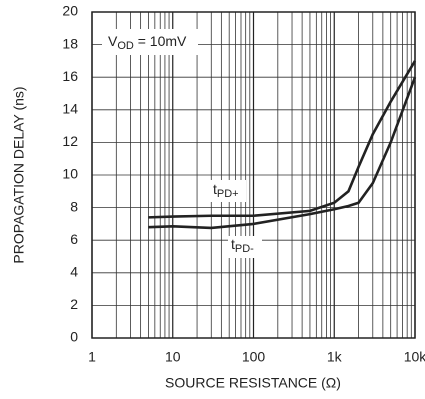 This screenshot has height=399, width=425. I want to click on y-tick-label: 16, so click(70, 76).